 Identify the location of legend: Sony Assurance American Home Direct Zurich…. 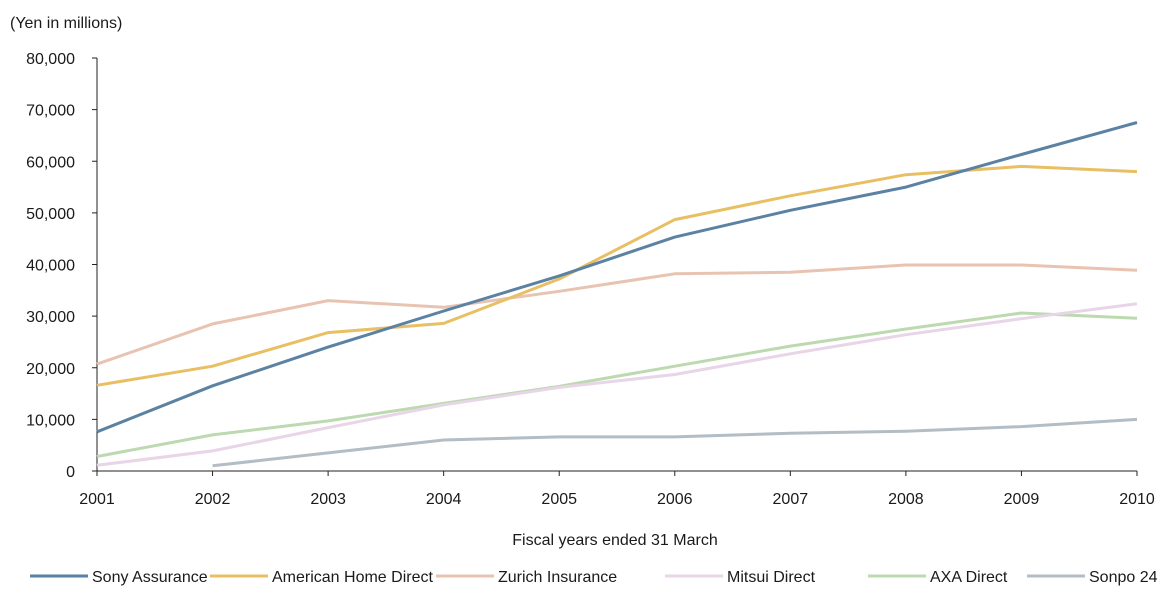
(594, 577).